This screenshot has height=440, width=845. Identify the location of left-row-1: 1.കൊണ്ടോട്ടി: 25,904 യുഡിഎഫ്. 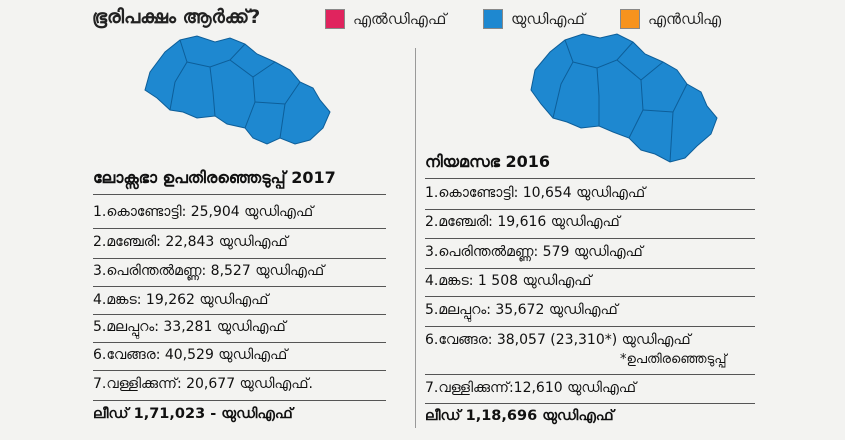
(203, 212).